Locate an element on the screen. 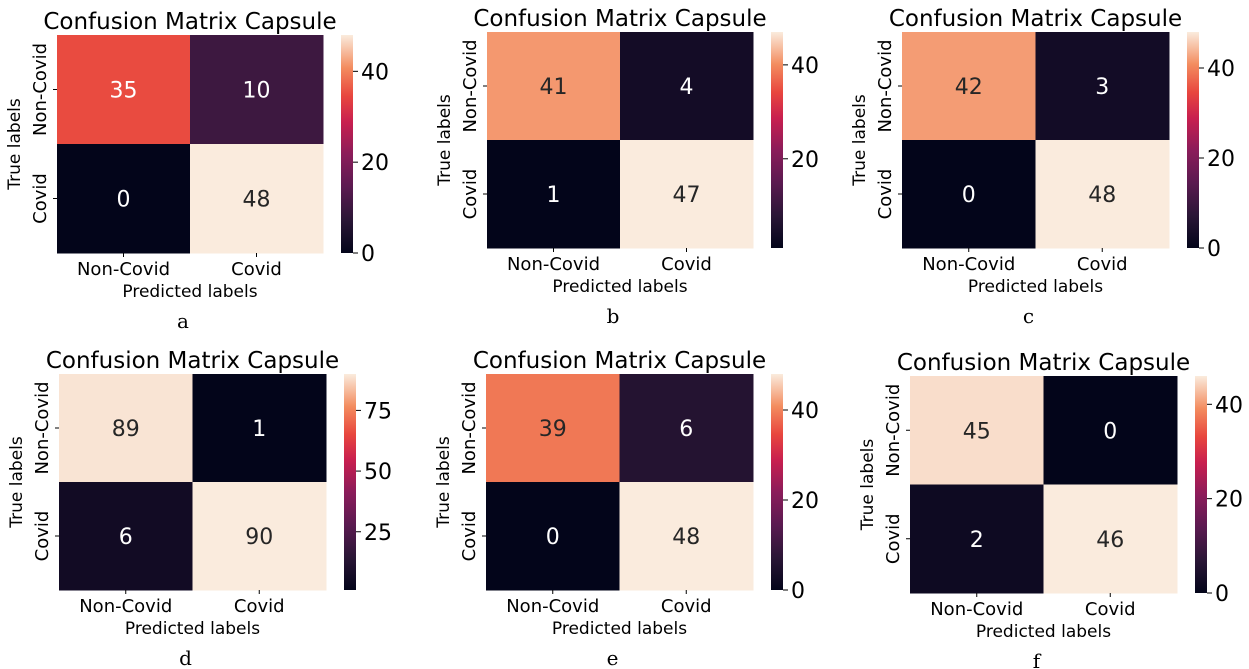 This screenshot has width=1249, height=669. cell-value-label: 3 is located at coordinates (1102, 87).